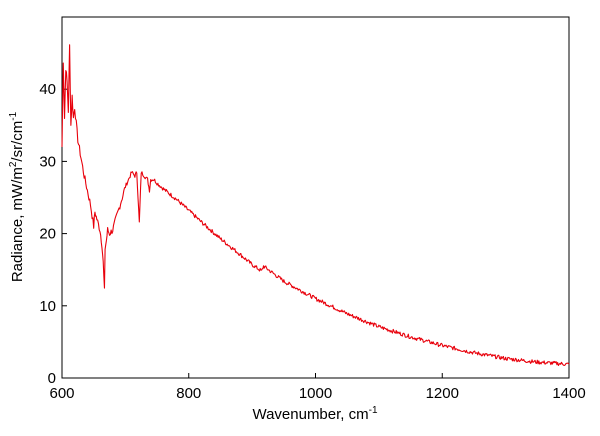  Describe the element at coordinates (47, 161) in the screenshot. I see `y-tick-label: 30` at that location.